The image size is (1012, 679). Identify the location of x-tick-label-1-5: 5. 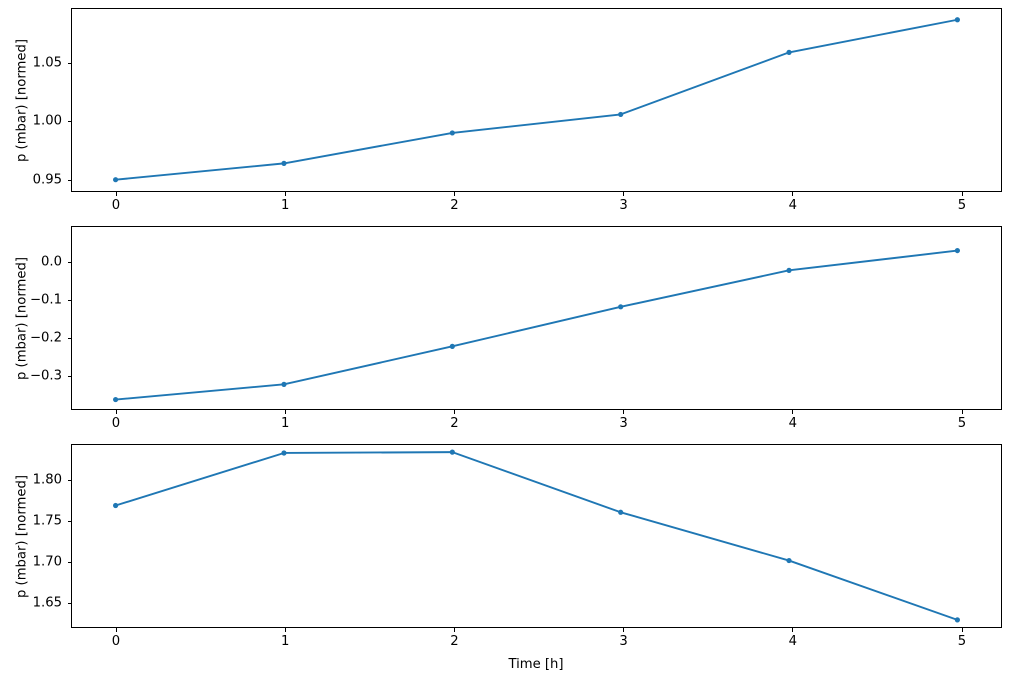
(962, 205).